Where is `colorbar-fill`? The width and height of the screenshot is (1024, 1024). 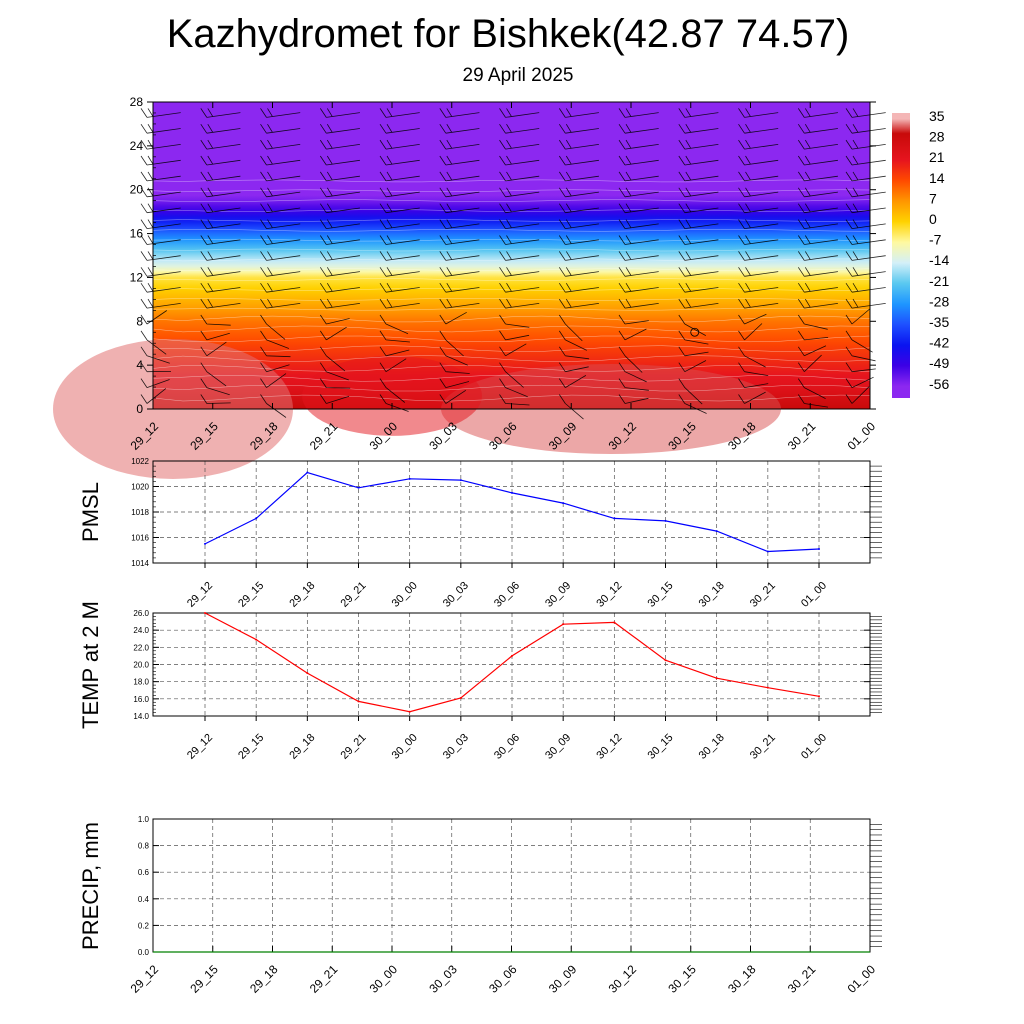 colorbar-fill is located at coordinates (901, 255).